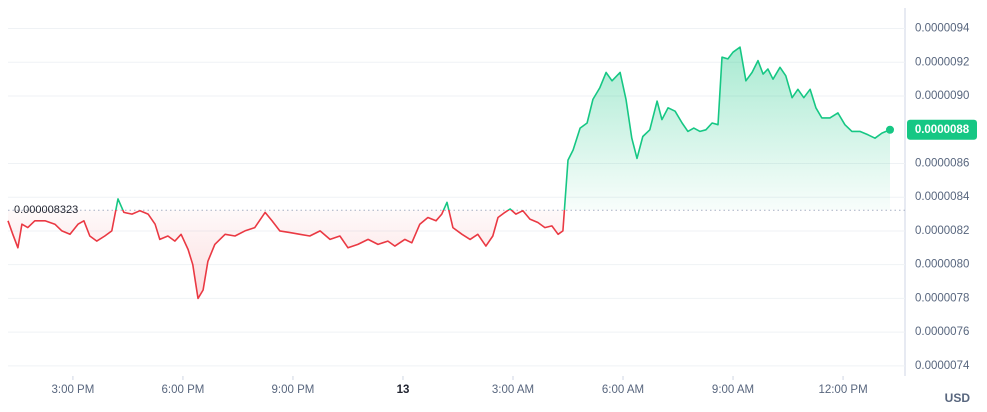 The image size is (987, 412). Describe the element at coordinates (513, 390) in the screenshot. I see `x-tick-label: 3:00 AM` at that location.